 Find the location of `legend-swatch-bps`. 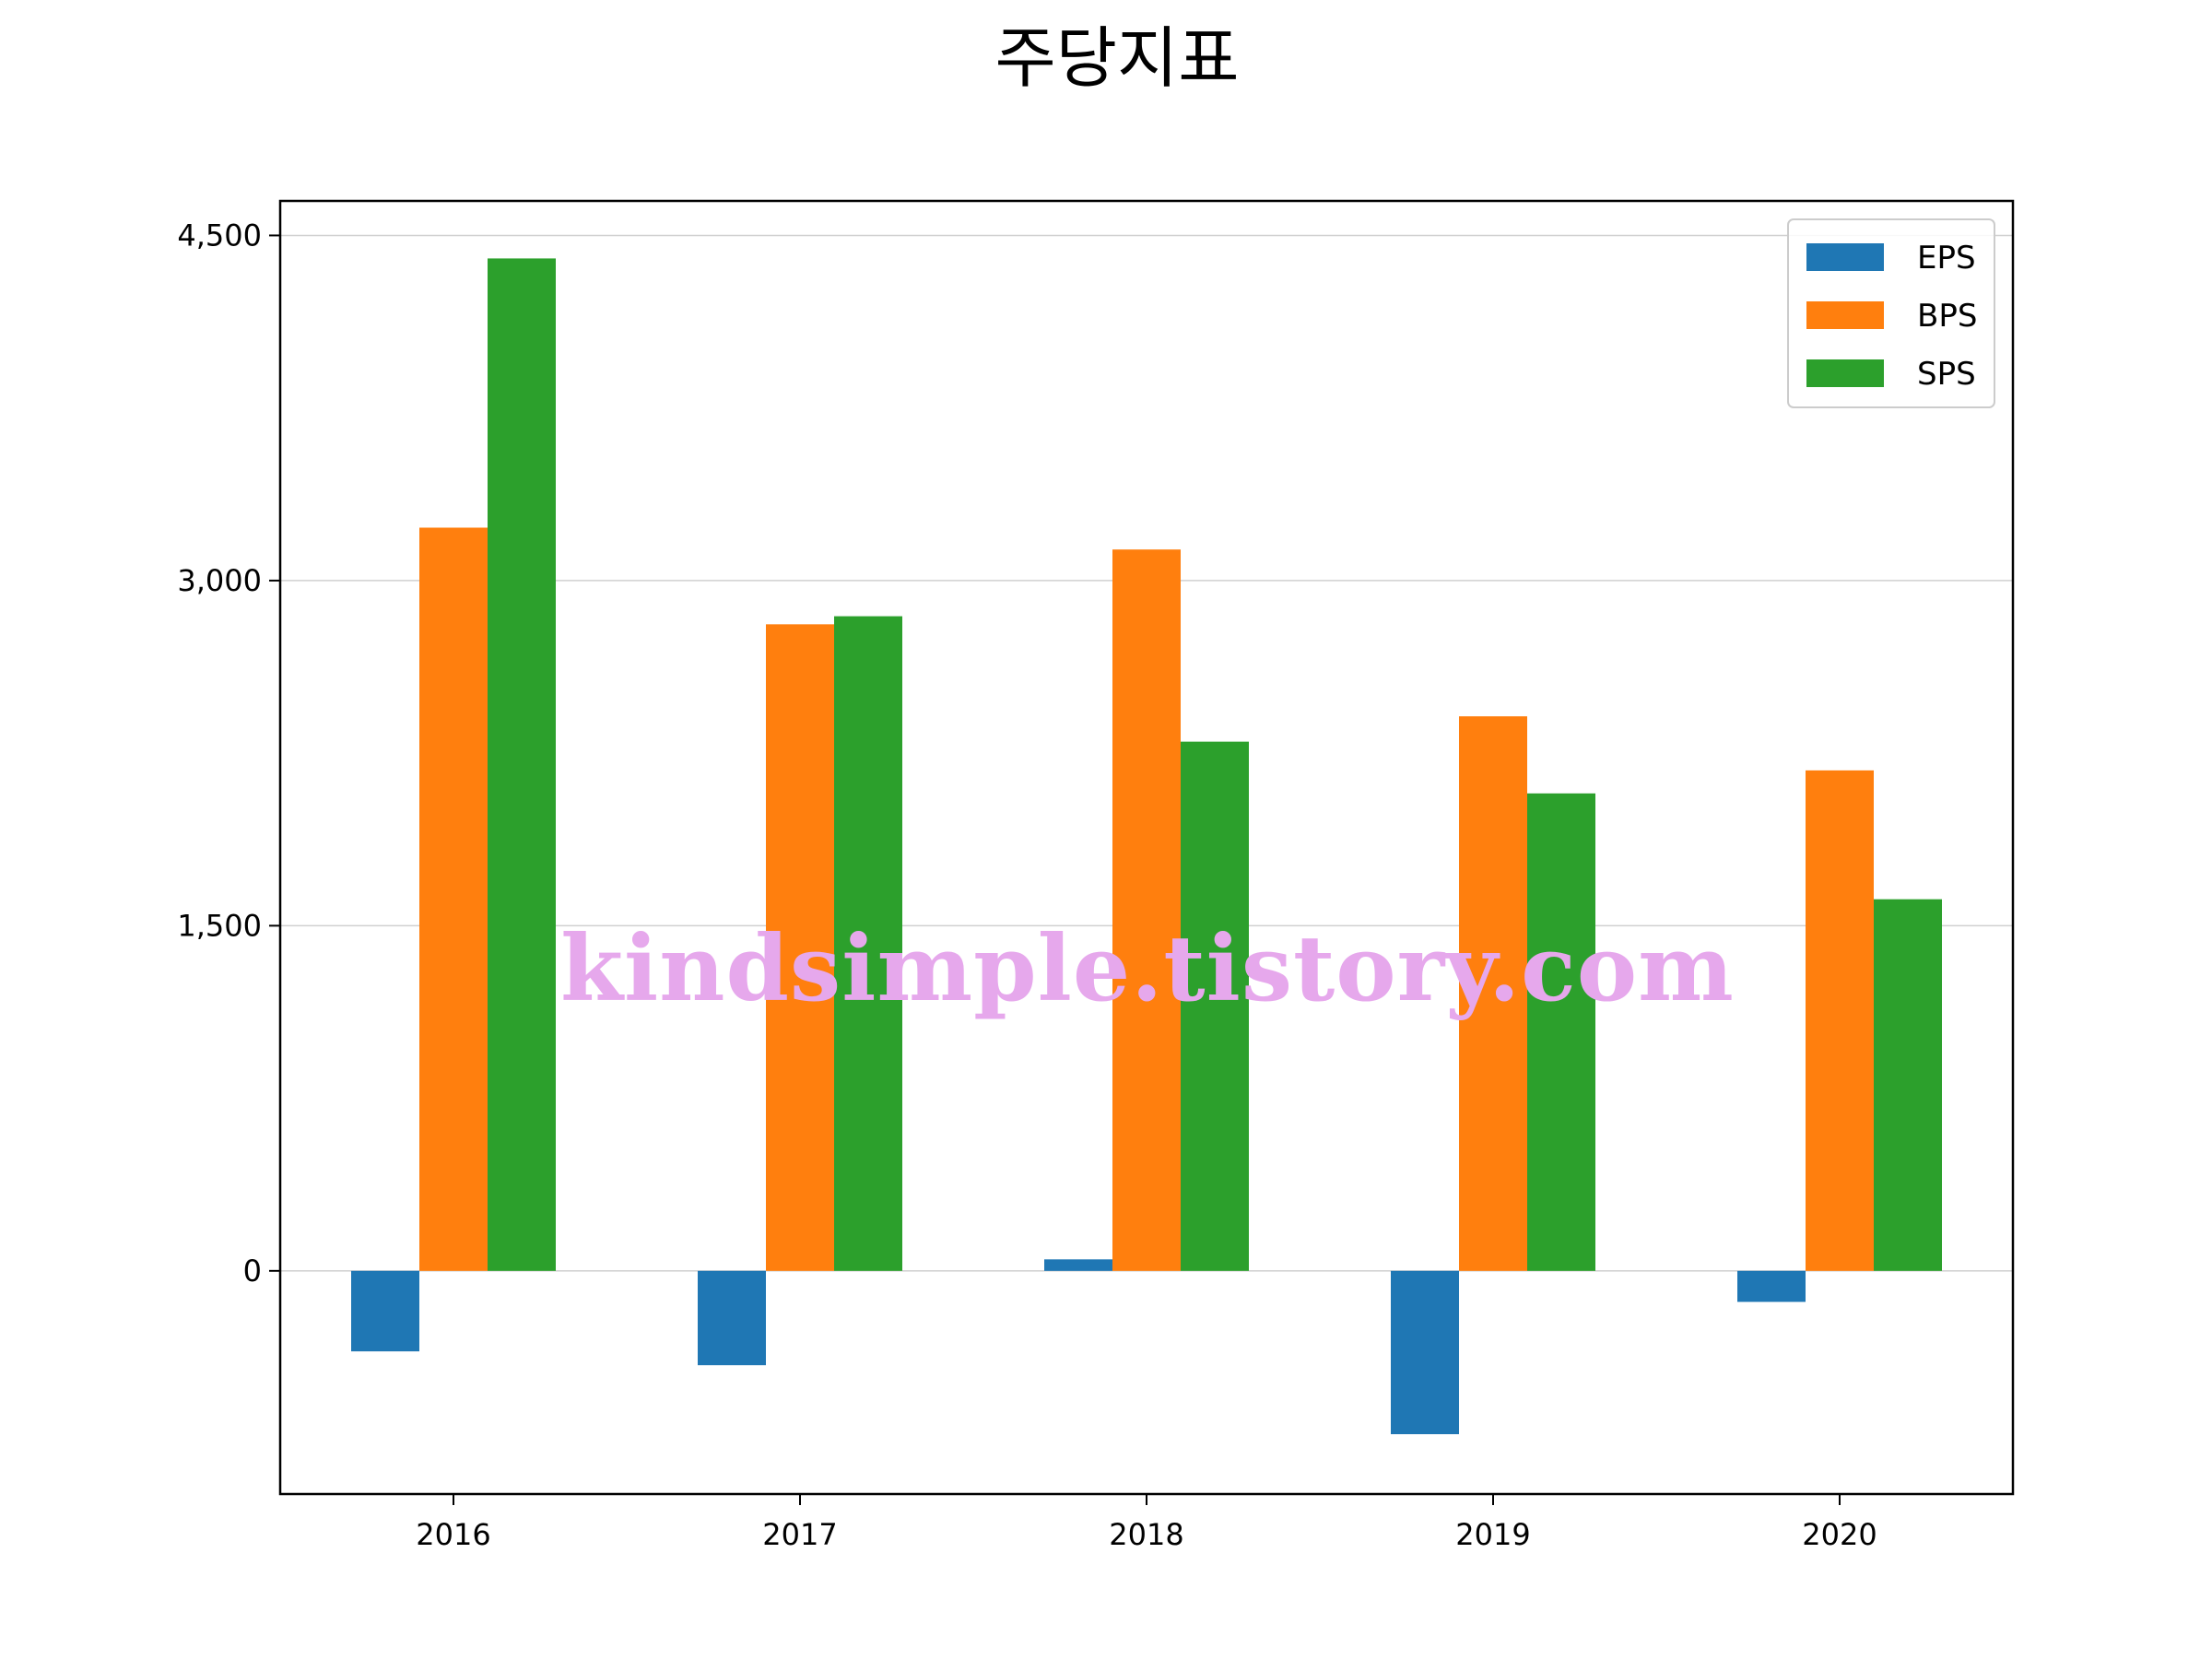

legend-swatch-bps is located at coordinates (1845, 315).